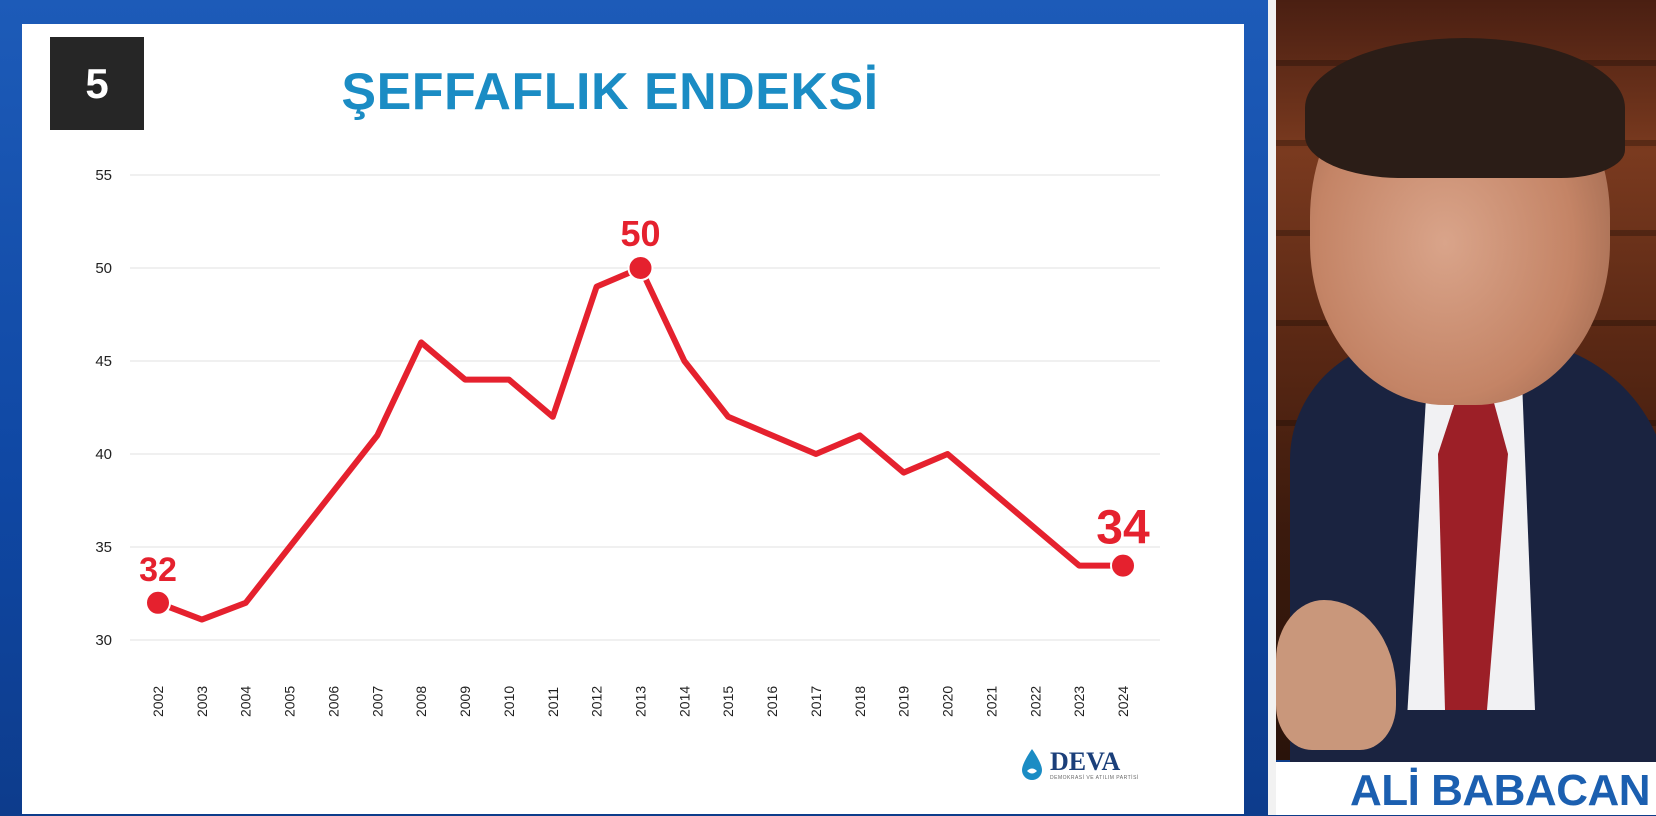 The height and width of the screenshot is (816, 1656). What do you see at coordinates (465, 701) in the screenshot?
I see `x-tick-label: 2009` at bounding box center [465, 701].